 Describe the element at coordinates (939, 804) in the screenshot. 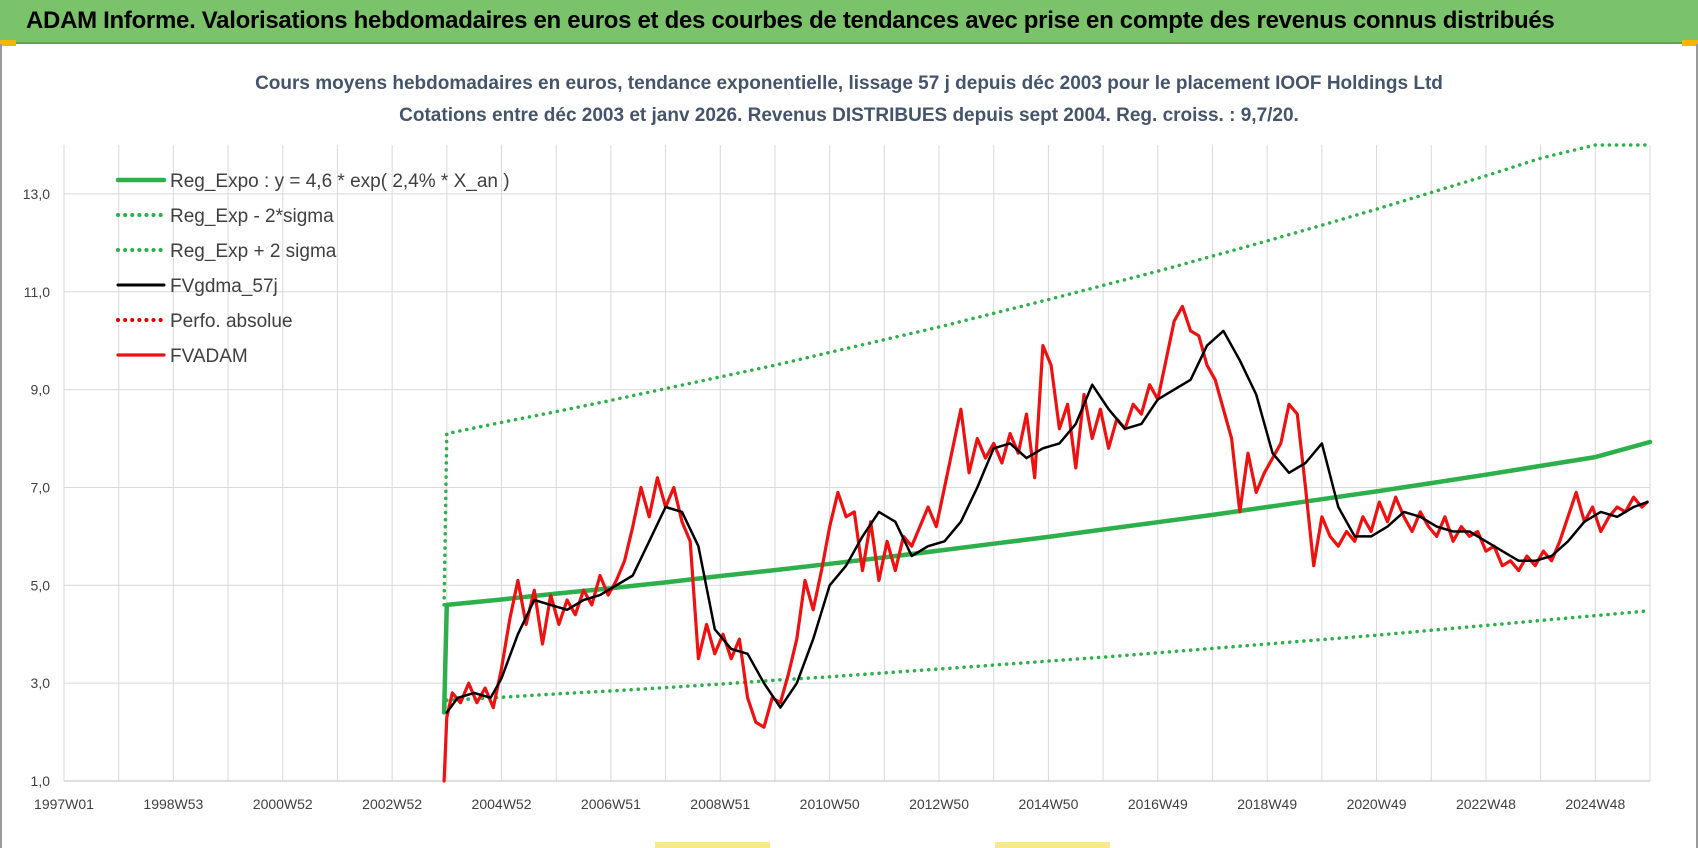

I see `x-tick-label: 2012W50` at that location.